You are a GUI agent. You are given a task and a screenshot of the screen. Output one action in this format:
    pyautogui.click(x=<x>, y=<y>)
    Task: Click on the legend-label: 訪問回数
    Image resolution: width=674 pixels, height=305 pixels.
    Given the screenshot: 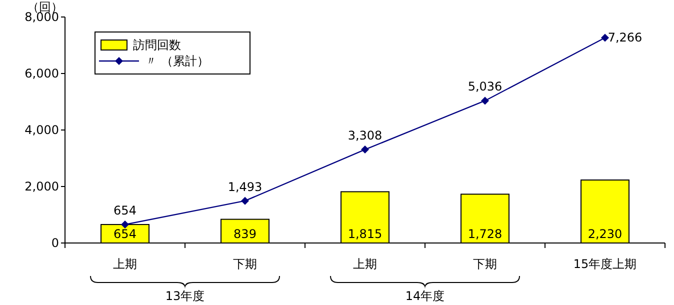 What is the action you would take?
    pyautogui.click(x=157, y=45)
    